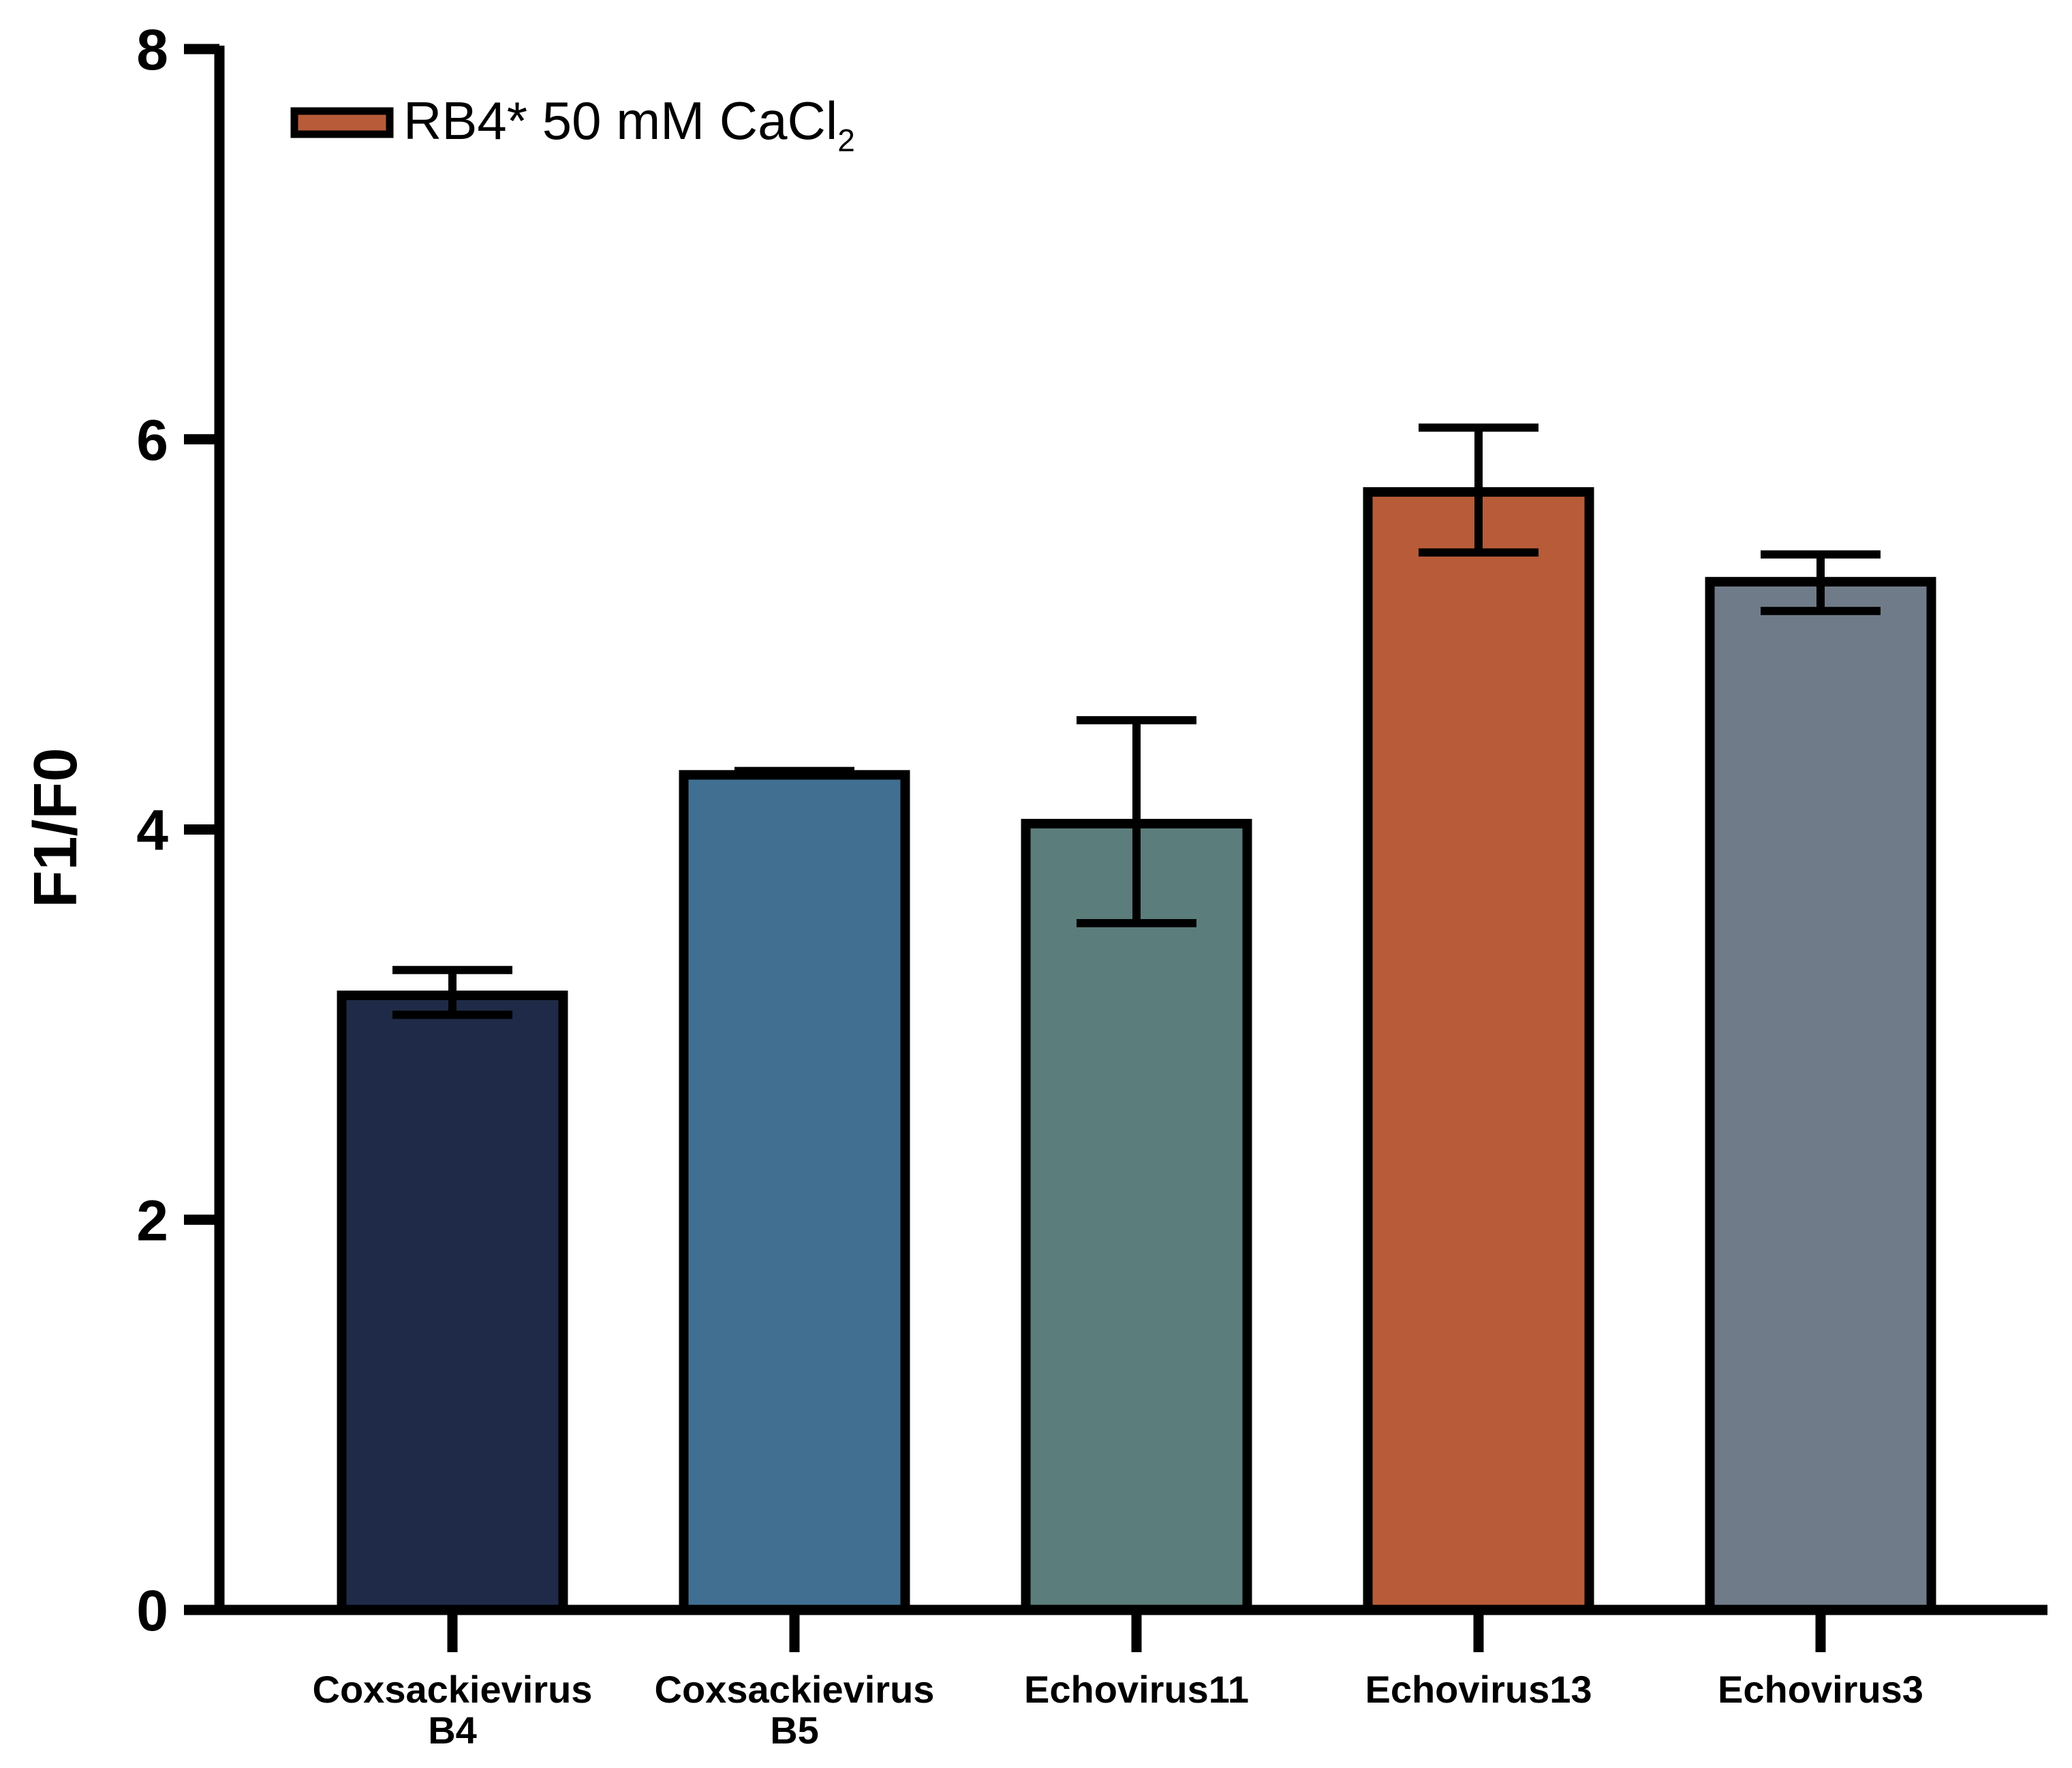 This screenshot has height=1768, width=2072. Describe the element at coordinates (846, 140) in the screenshot. I see `legend-label-subscript: 2` at that location.